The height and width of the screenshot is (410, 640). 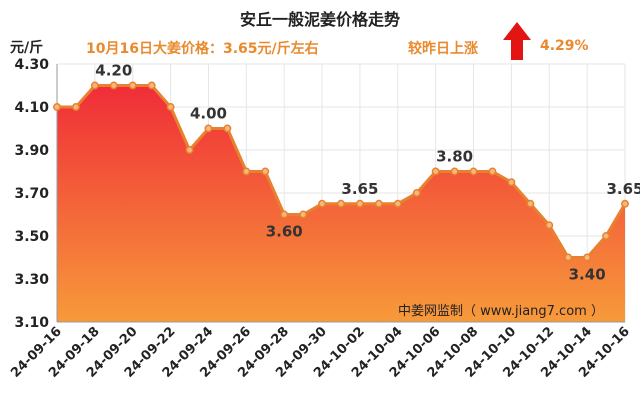 What do you see at coordinates (564, 46) in the screenshot?
I see `change-value: 4.29%` at bounding box center [564, 46].